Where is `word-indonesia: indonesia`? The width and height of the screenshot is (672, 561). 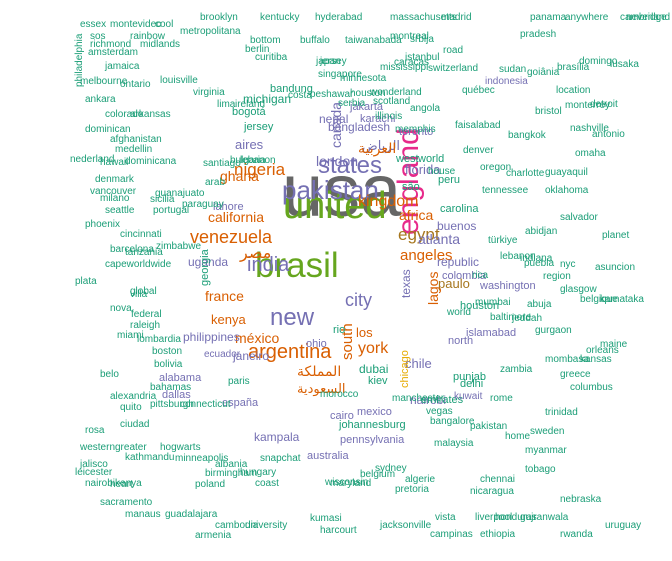
word-indonesia: indonesia is located at coordinates (506, 81).